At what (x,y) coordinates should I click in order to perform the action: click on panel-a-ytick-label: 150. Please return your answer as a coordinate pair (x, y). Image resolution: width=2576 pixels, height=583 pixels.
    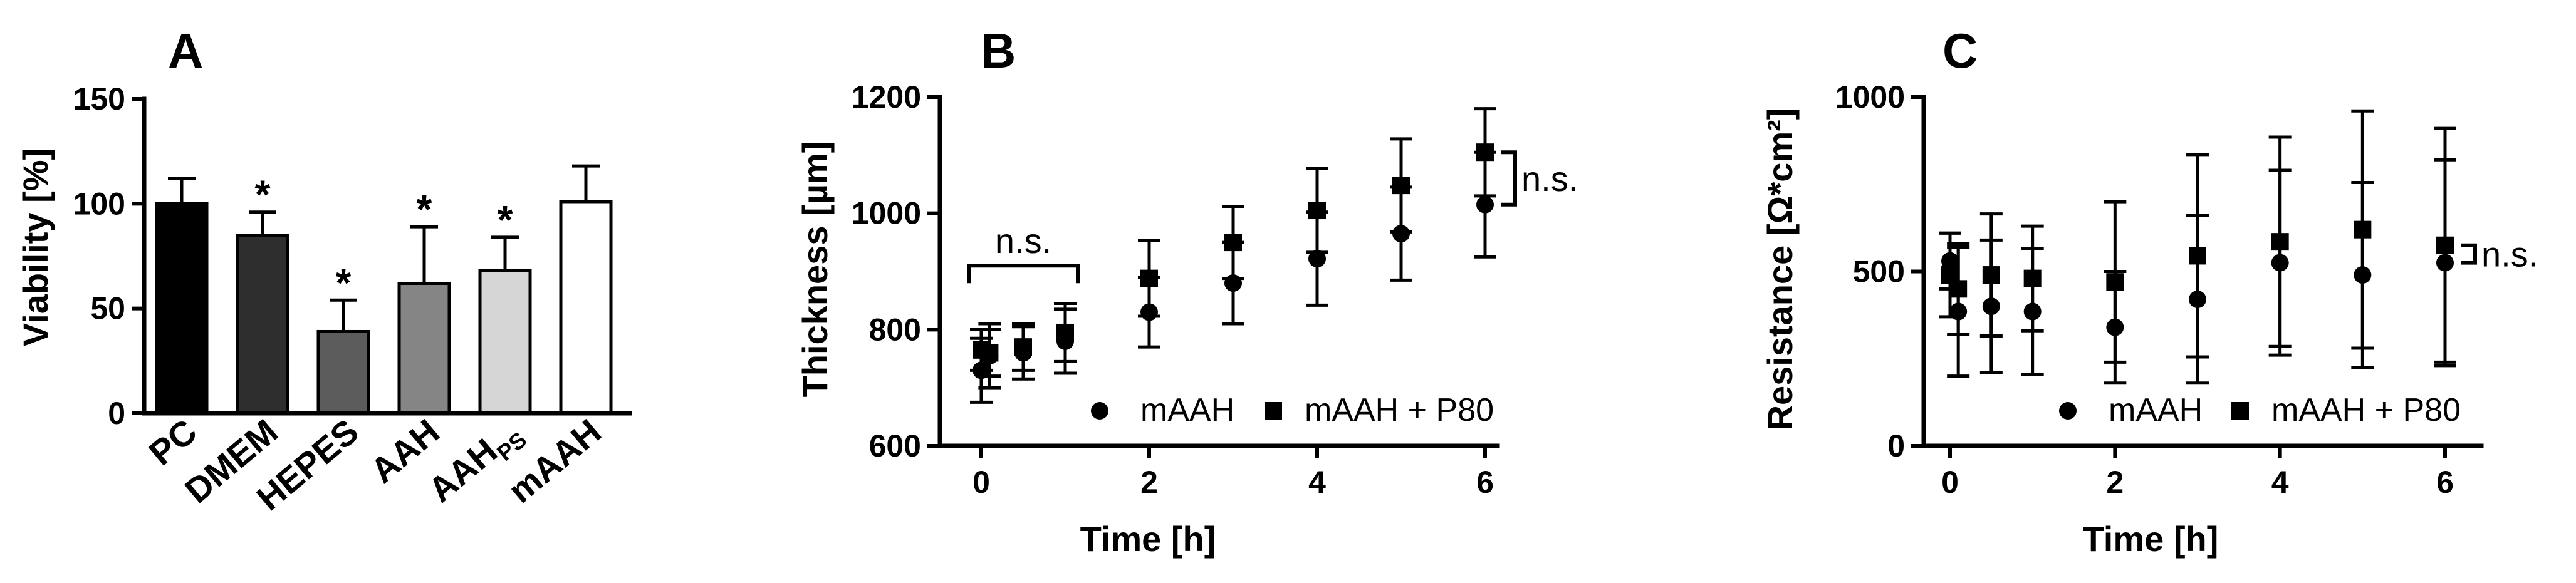
    Looking at the image, I should click on (99, 98).